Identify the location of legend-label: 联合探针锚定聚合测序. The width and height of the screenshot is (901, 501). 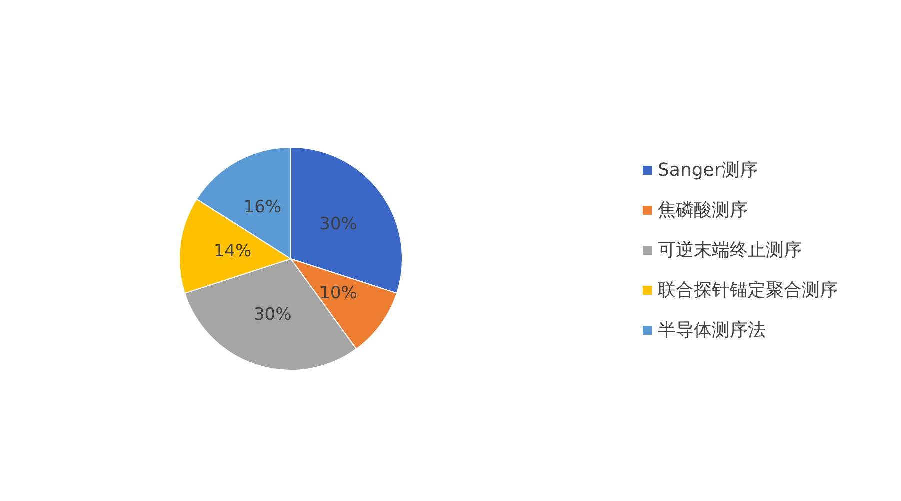
(748, 290).